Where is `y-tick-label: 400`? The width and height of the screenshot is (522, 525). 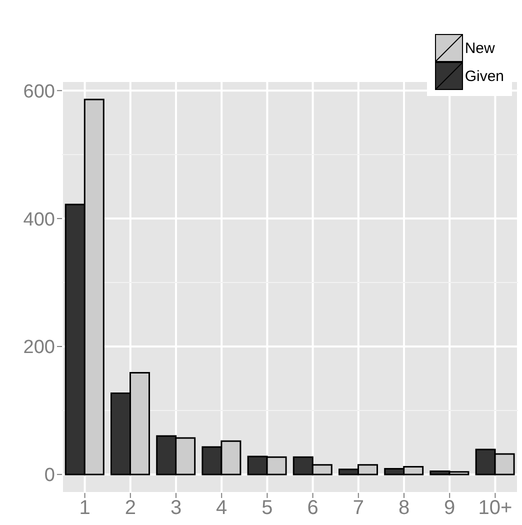 y-tick-label: 400 is located at coordinates (39, 219).